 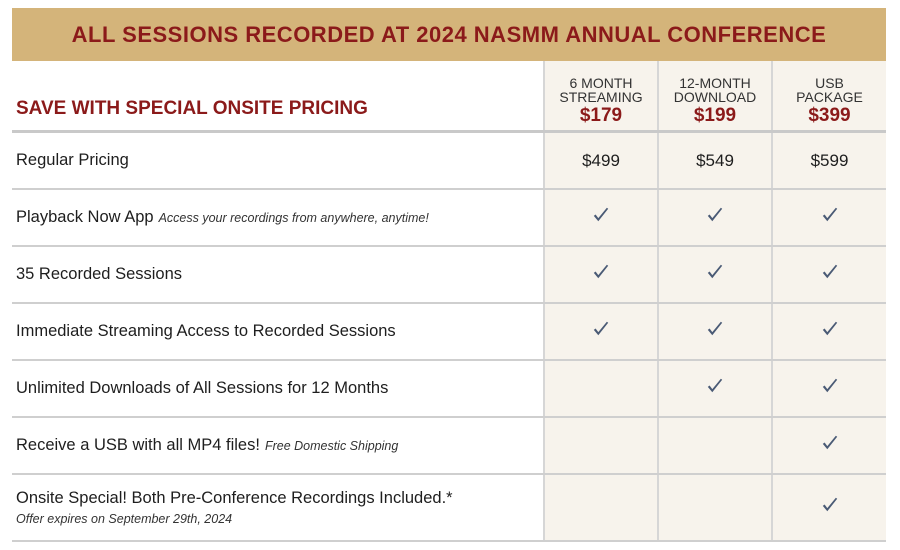 I want to click on row-label: Regular Pricing, so click(x=72, y=160).